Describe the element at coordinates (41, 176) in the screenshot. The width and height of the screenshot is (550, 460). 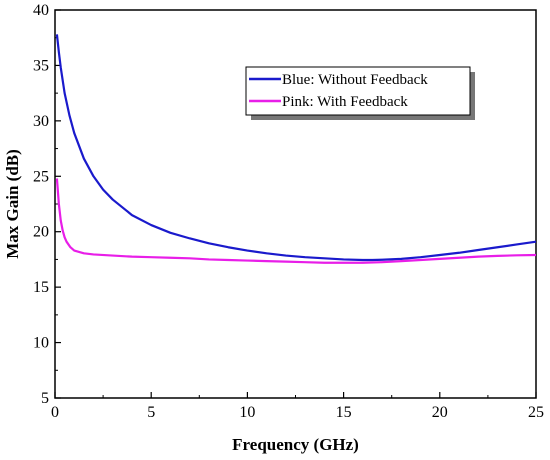
I see `y-tick-label: 25` at that location.